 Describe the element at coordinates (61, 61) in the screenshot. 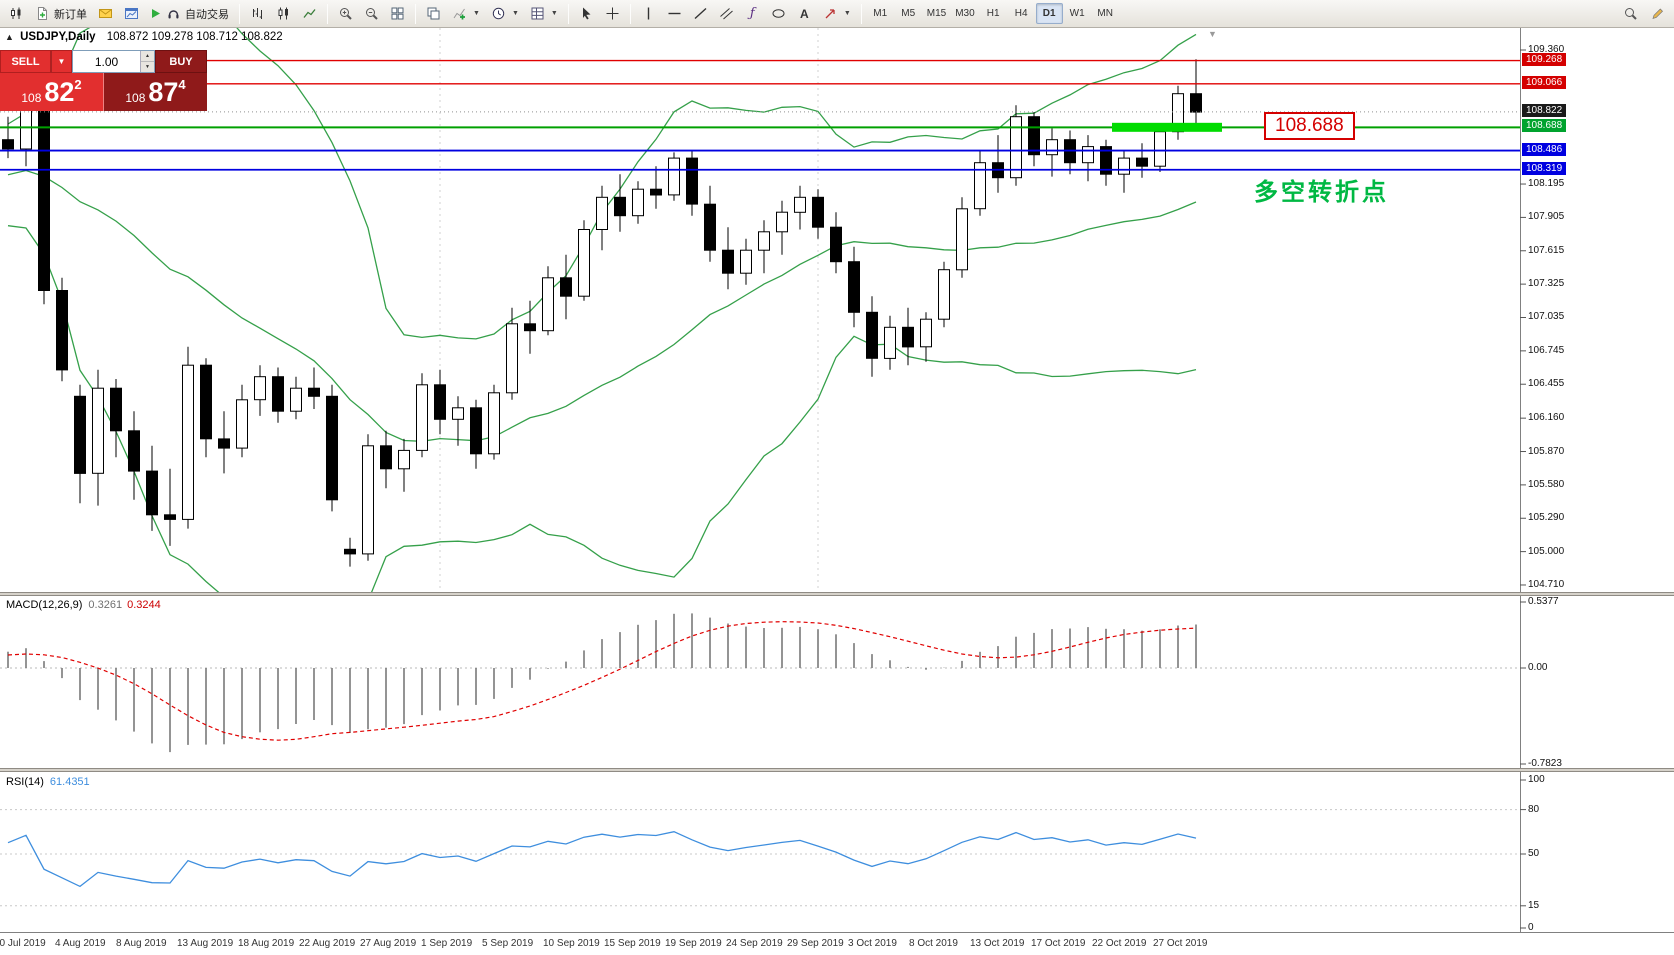

I see `sell-dropdown-button: ▼` at that location.